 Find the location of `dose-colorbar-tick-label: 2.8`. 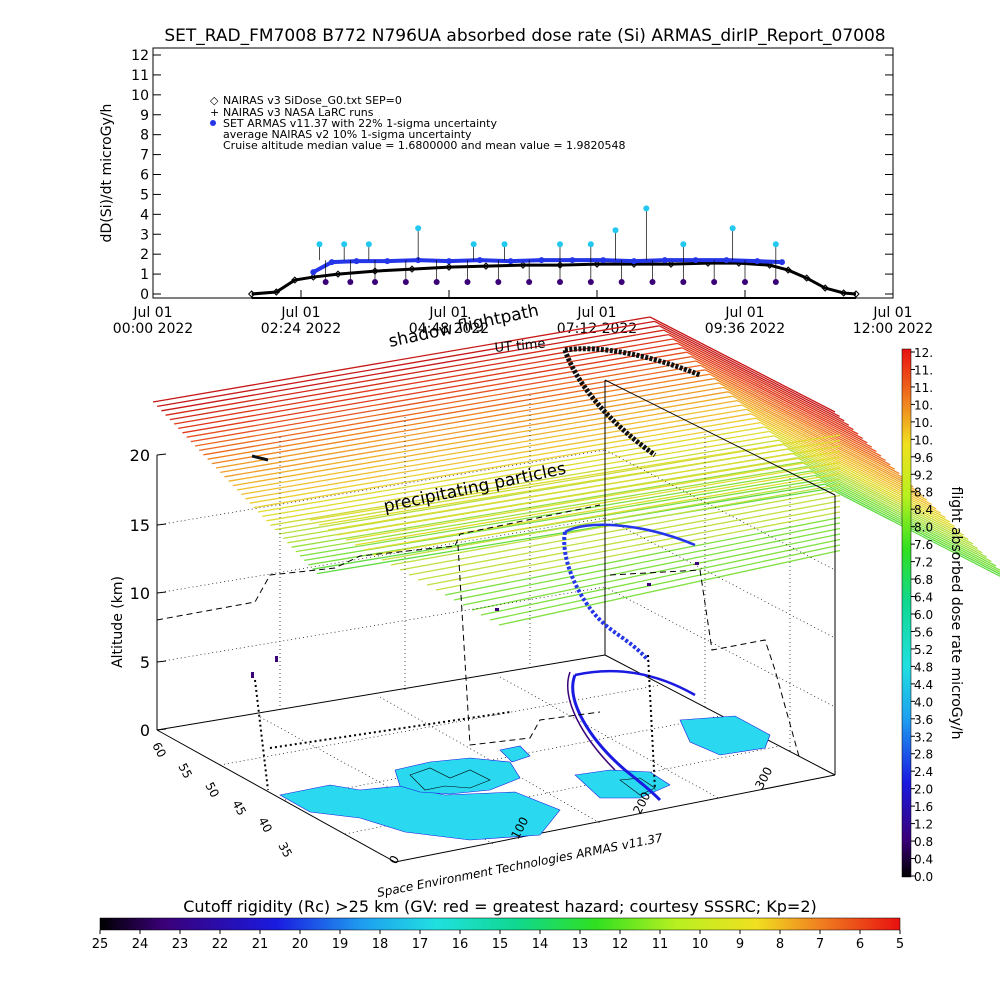

dose-colorbar-tick-label: 2.8 is located at coordinates (923, 755).